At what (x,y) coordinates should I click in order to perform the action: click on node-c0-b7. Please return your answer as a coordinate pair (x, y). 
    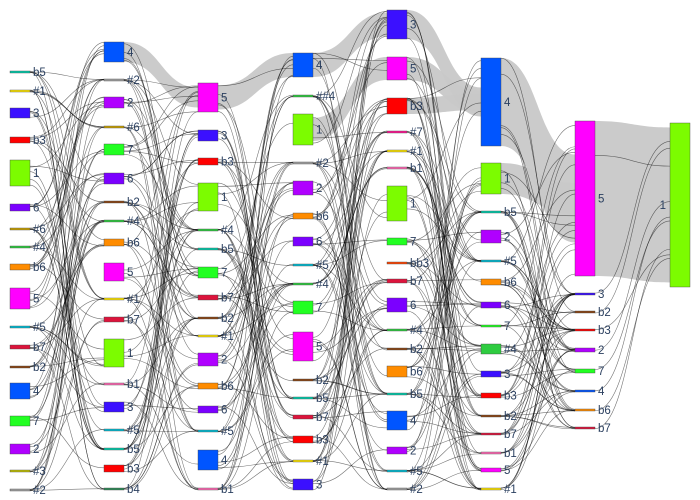
    Looking at the image, I should click on (20, 347).